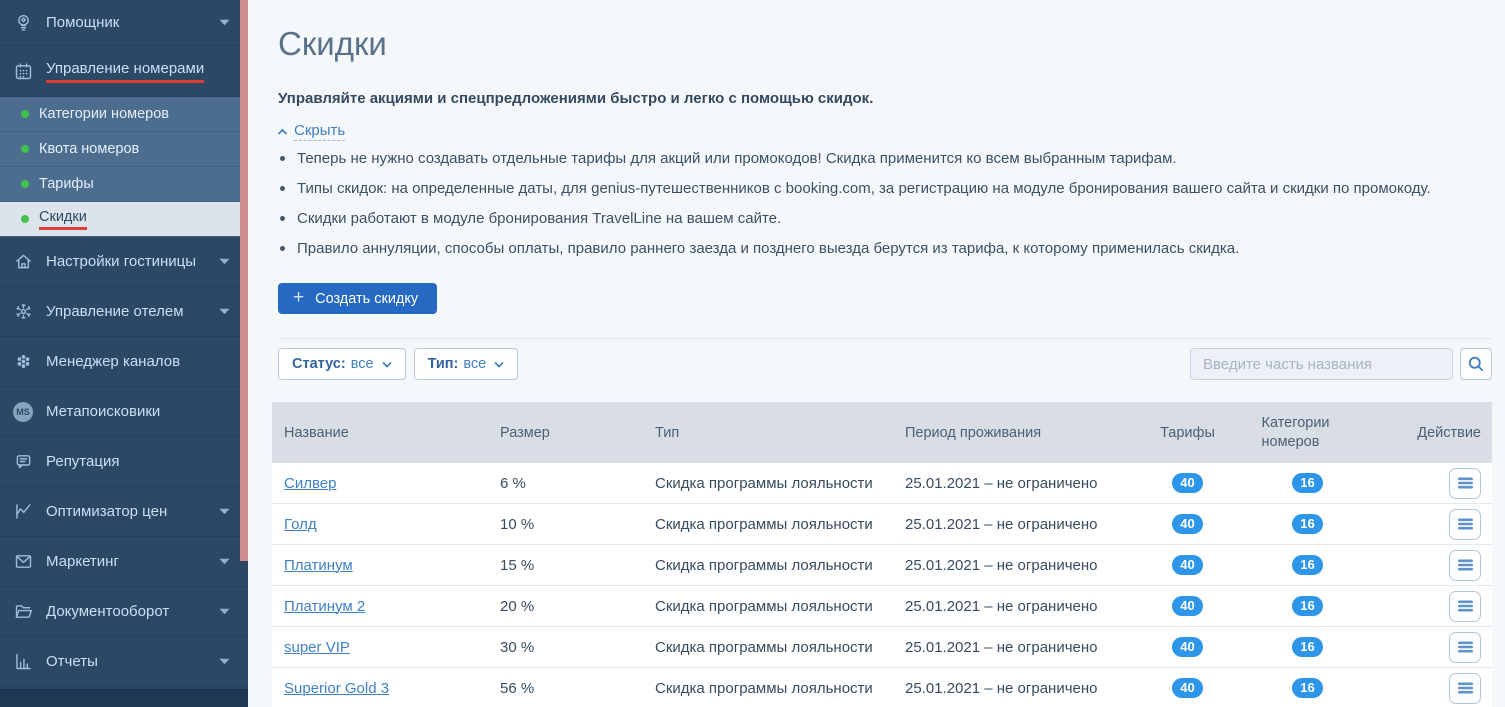  I want to click on size-cell: 56 %, so click(517, 688).